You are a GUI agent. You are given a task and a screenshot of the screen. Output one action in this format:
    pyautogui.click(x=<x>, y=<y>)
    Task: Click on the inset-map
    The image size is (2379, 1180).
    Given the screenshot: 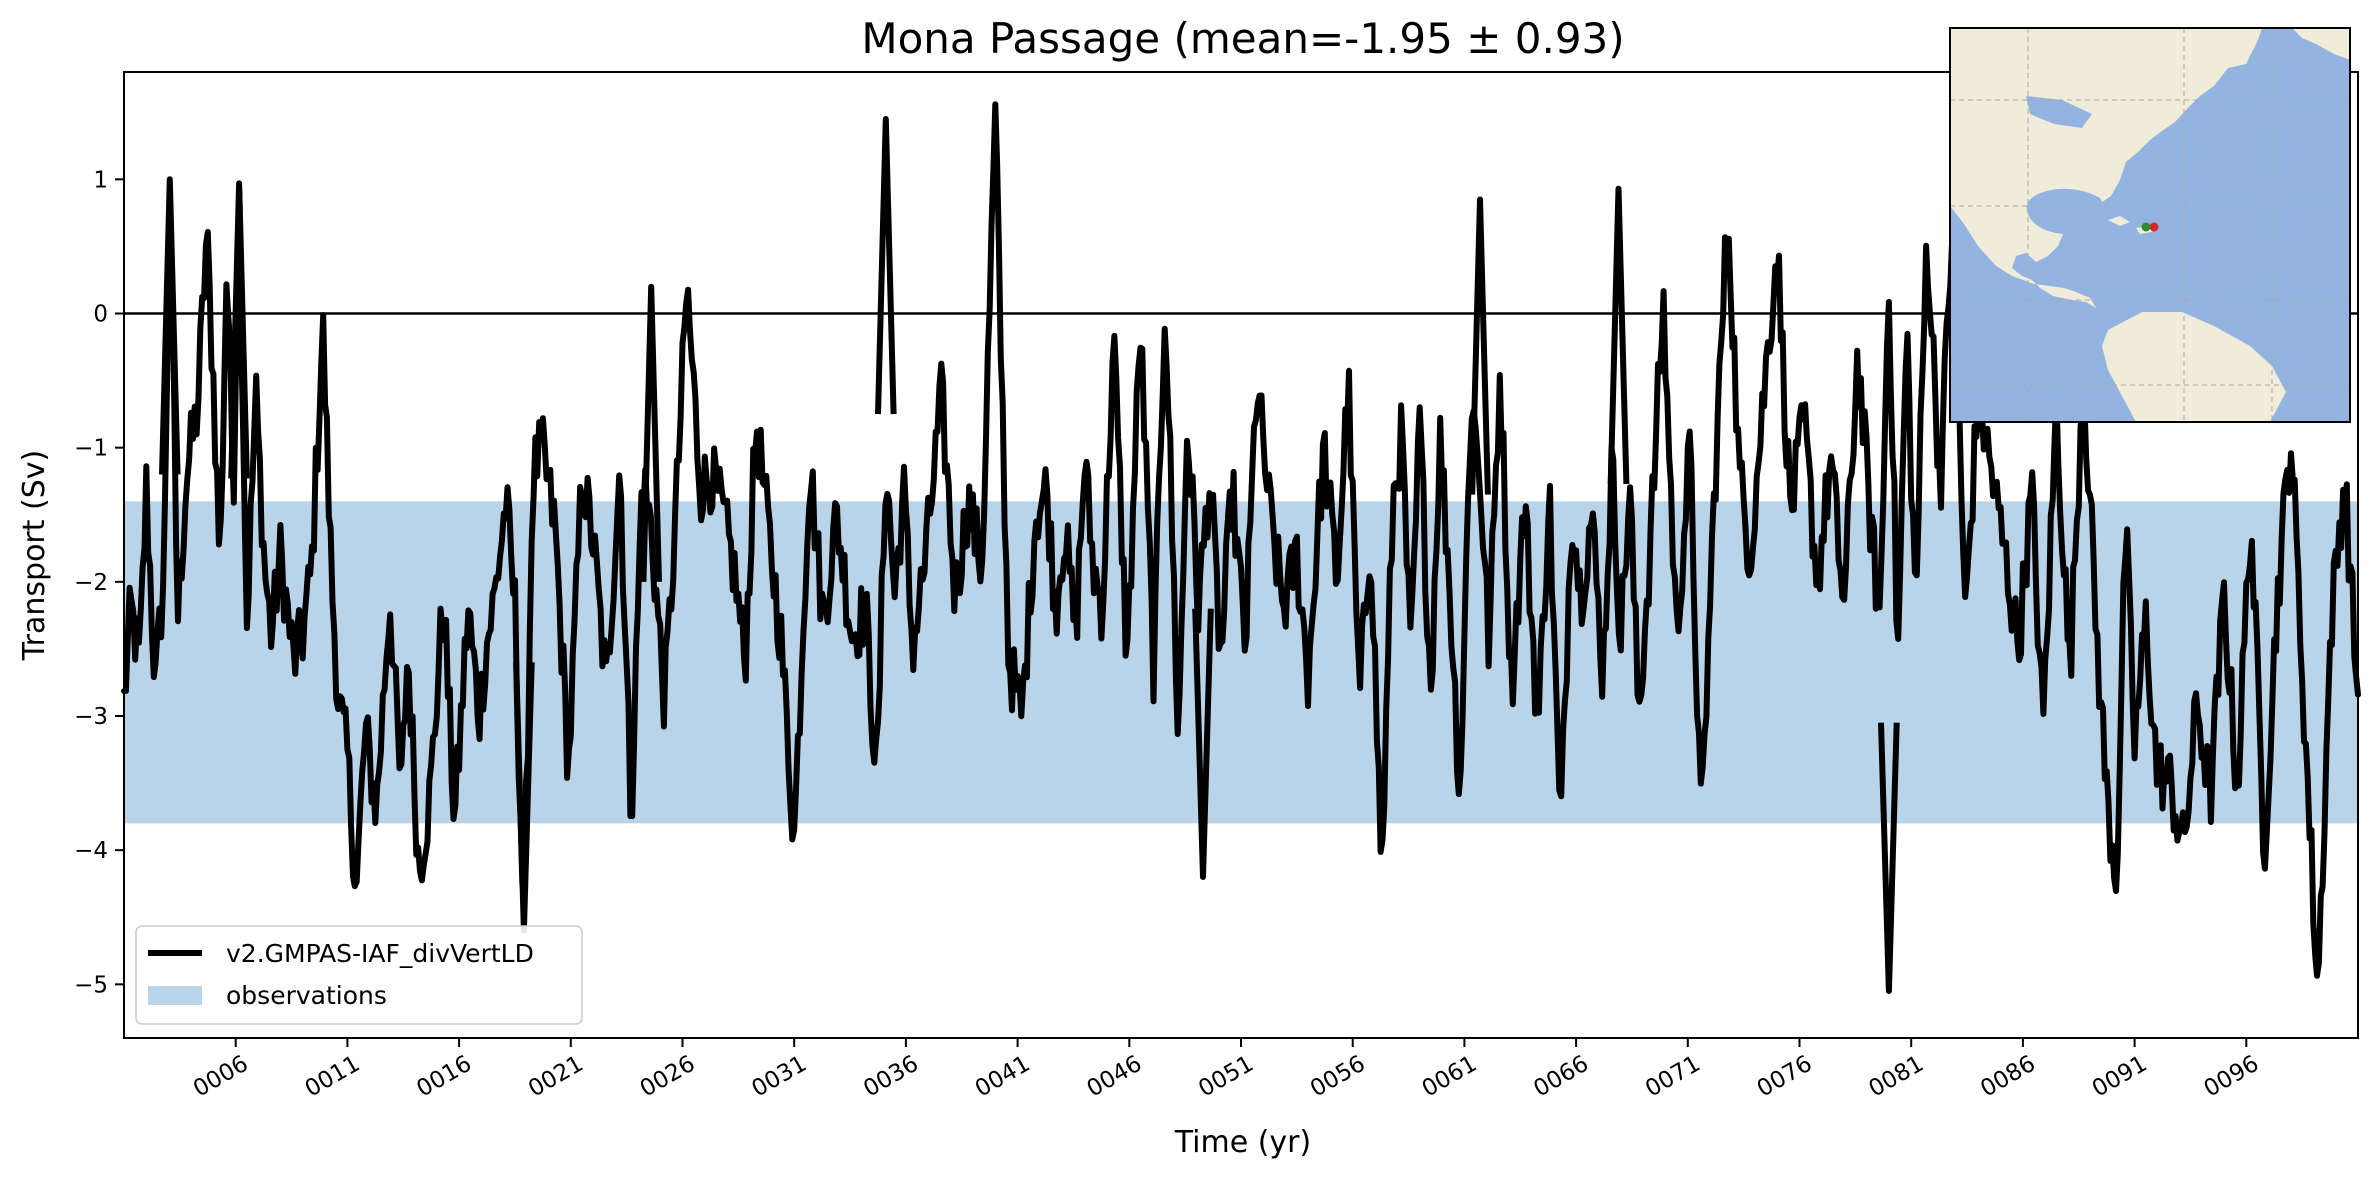 What is the action you would take?
    pyautogui.click(x=2150, y=225)
    